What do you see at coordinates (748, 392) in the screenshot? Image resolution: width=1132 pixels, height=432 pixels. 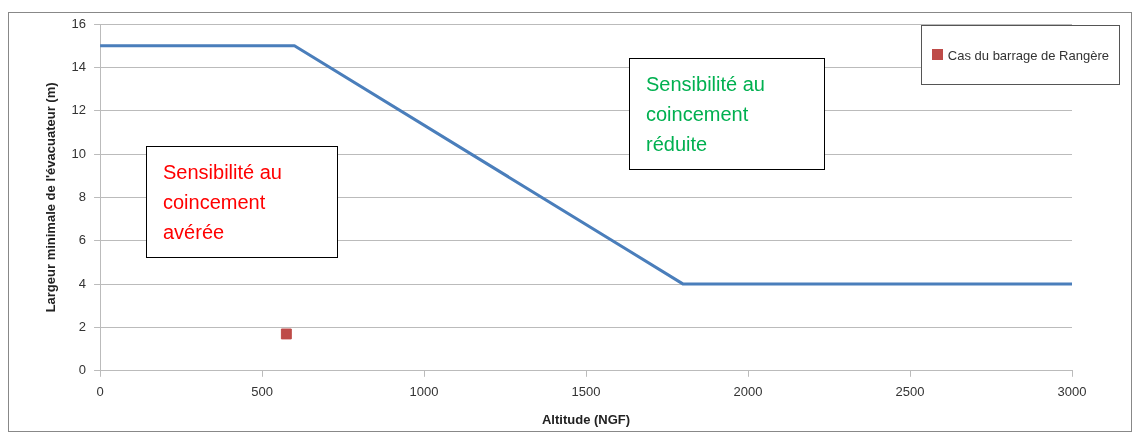 I see `x-tick-label: 2000` at bounding box center [748, 392].